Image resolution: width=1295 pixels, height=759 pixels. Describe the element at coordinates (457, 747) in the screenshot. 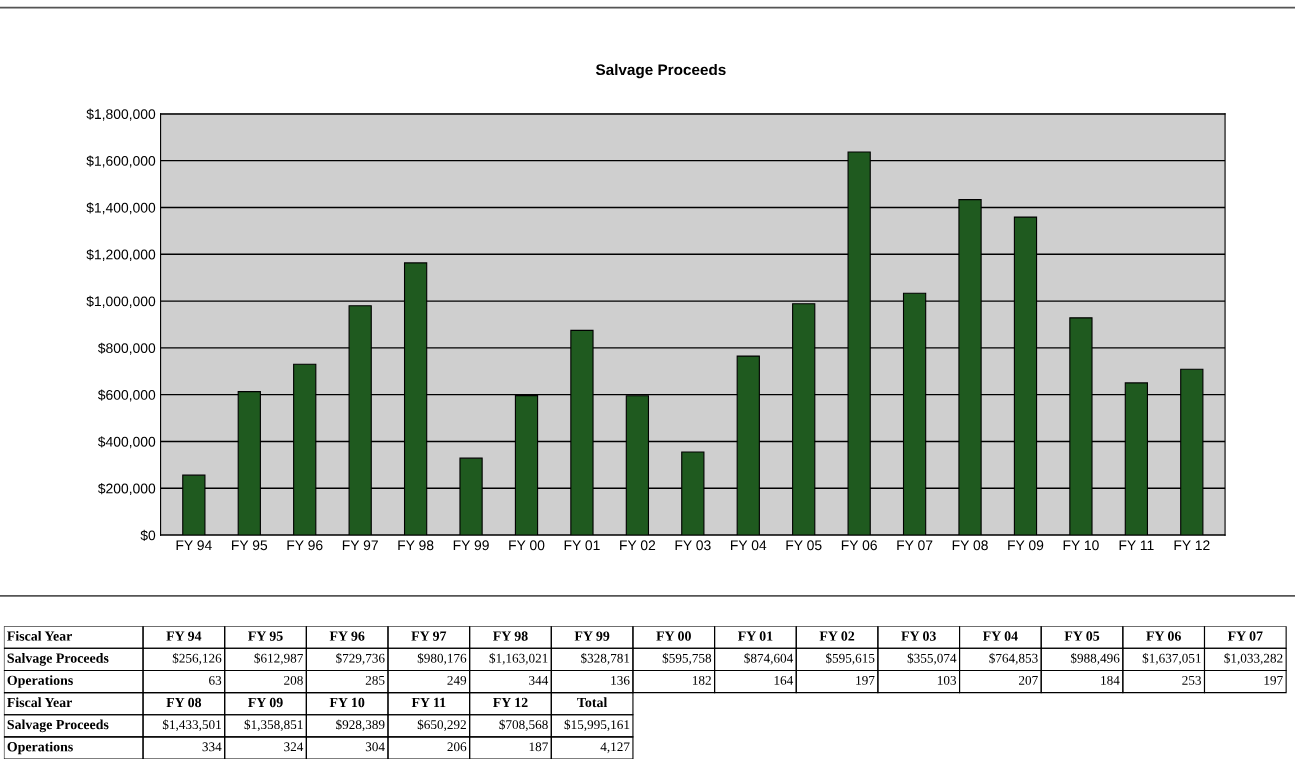

I see `text: 206` at that location.